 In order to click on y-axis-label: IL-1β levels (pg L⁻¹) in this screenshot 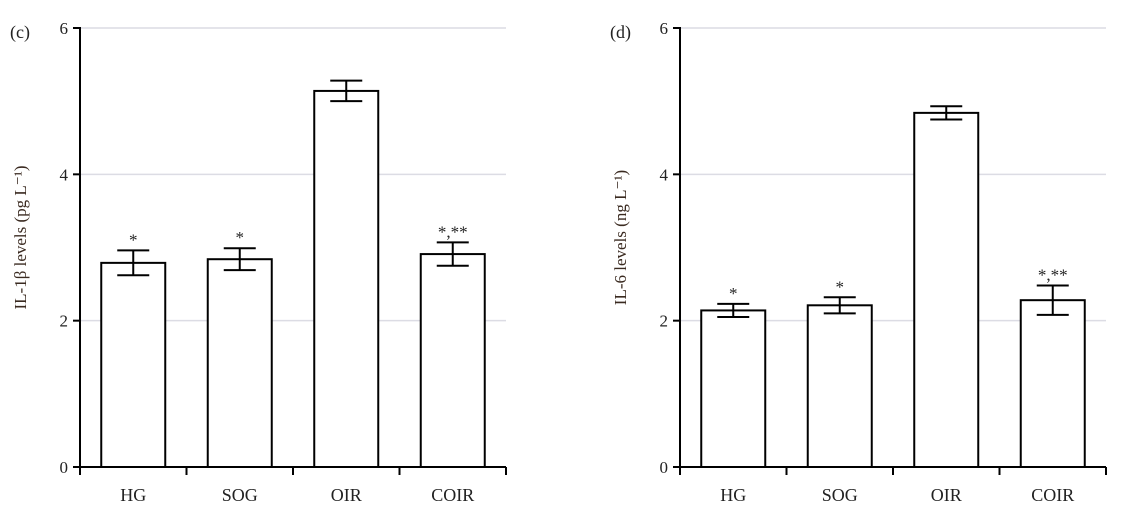, I will do `click(20, 237)`.